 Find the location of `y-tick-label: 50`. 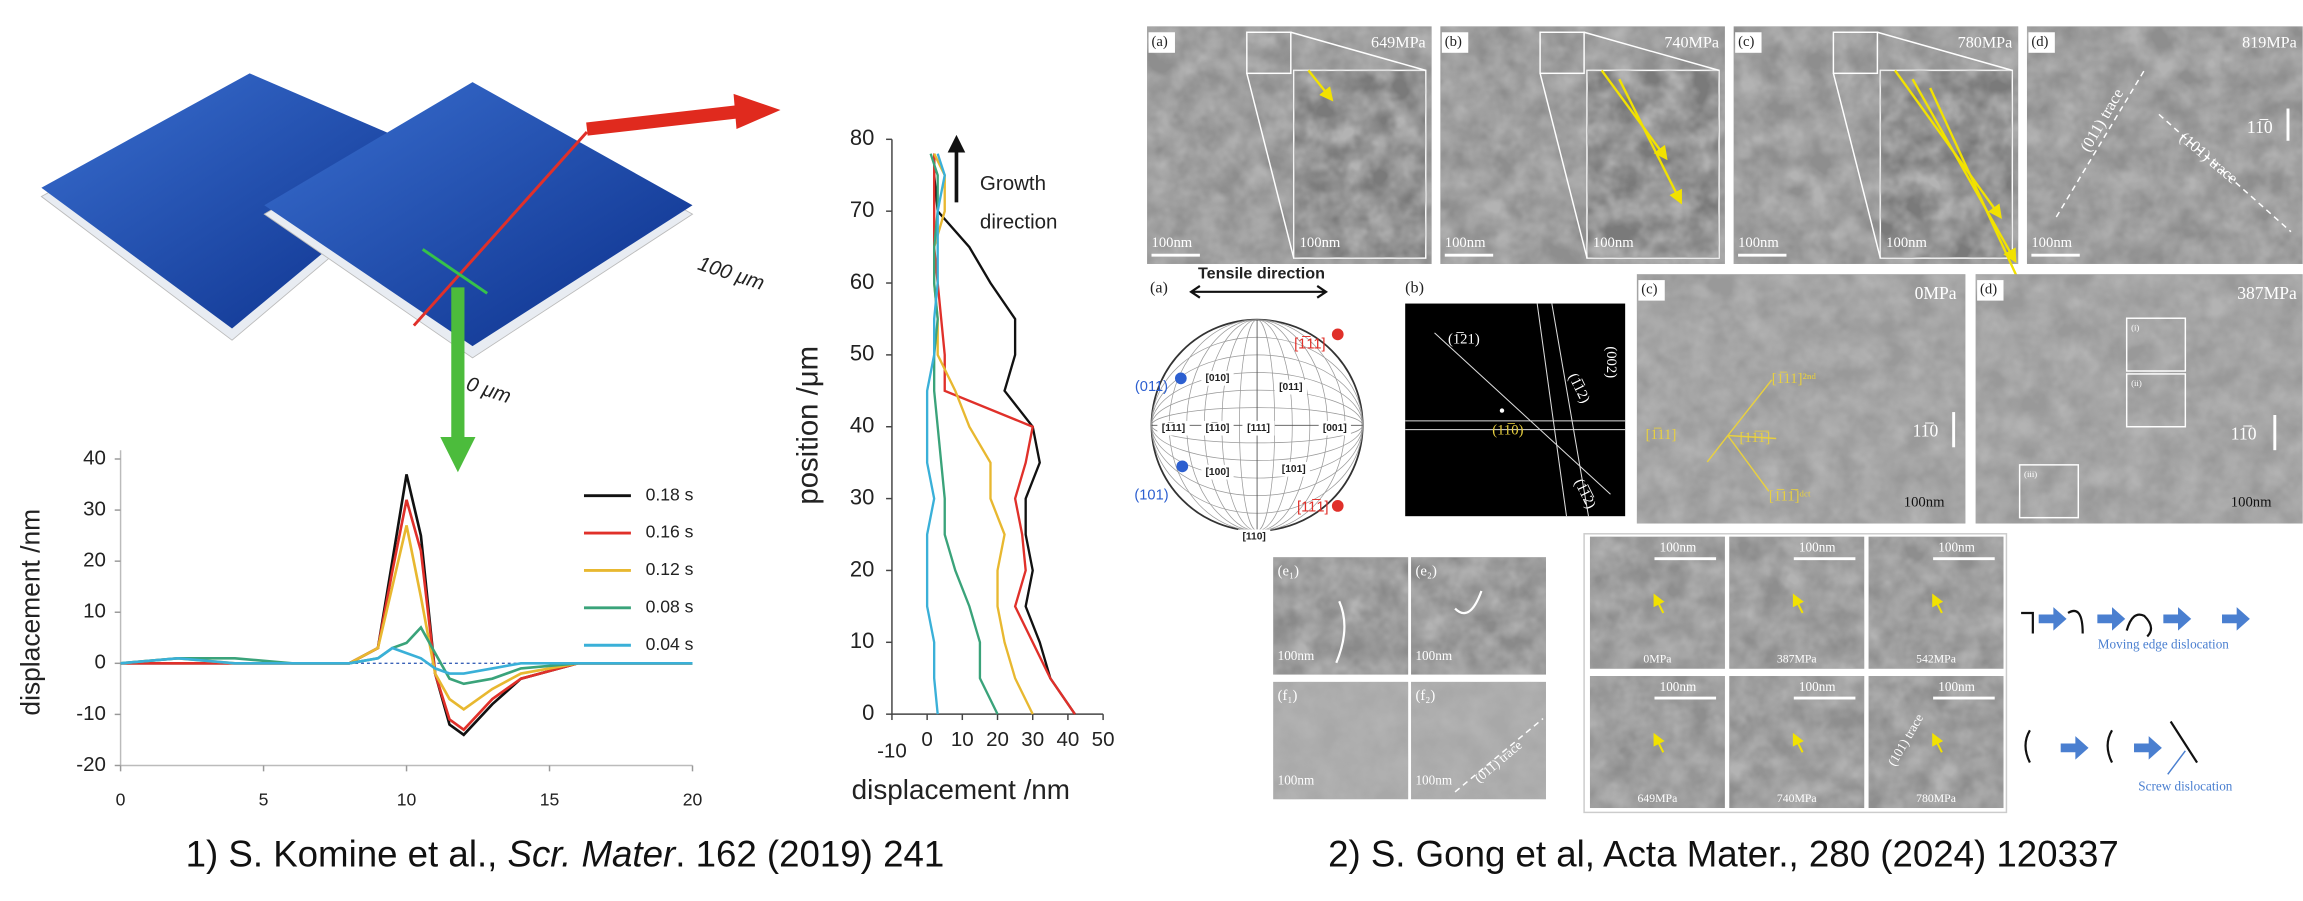

y-tick-label: 50 is located at coordinates (862, 353).